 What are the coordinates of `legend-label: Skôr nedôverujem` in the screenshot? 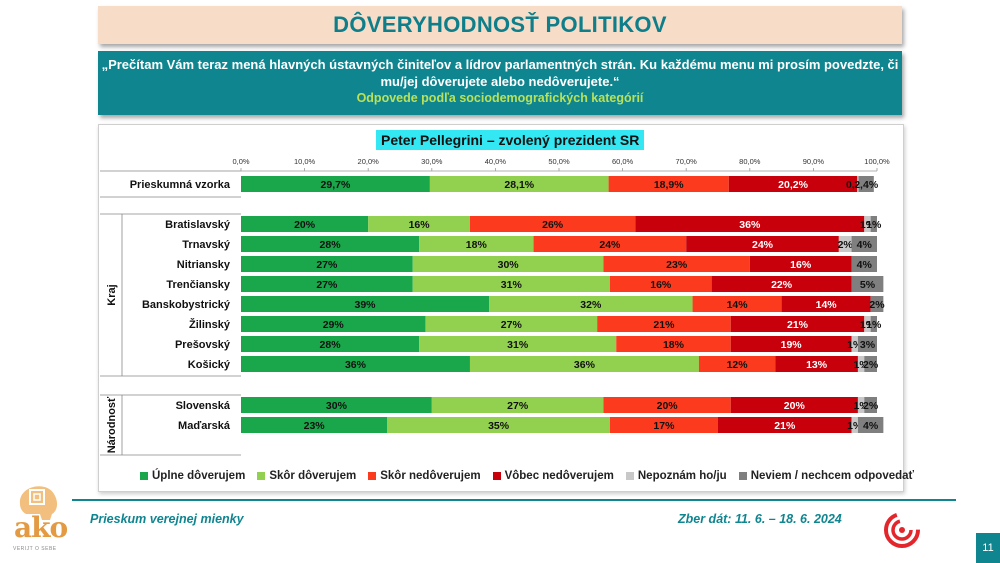 It's located at (430, 476).